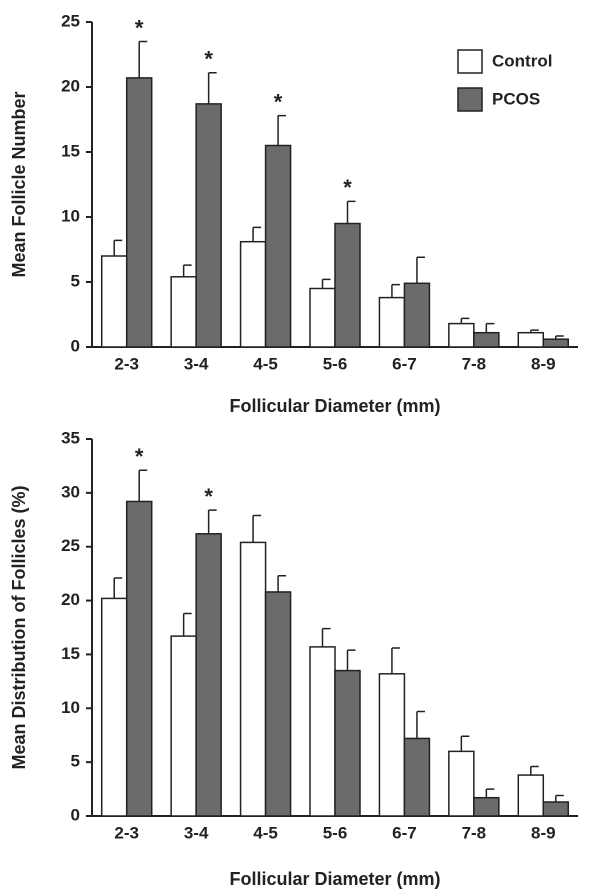 This screenshot has width=591, height=890. What do you see at coordinates (19, 627) in the screenshot?
I see `y-axis-label: Mean Distribution of Follicles (%)` at bounding box center [19, 627].